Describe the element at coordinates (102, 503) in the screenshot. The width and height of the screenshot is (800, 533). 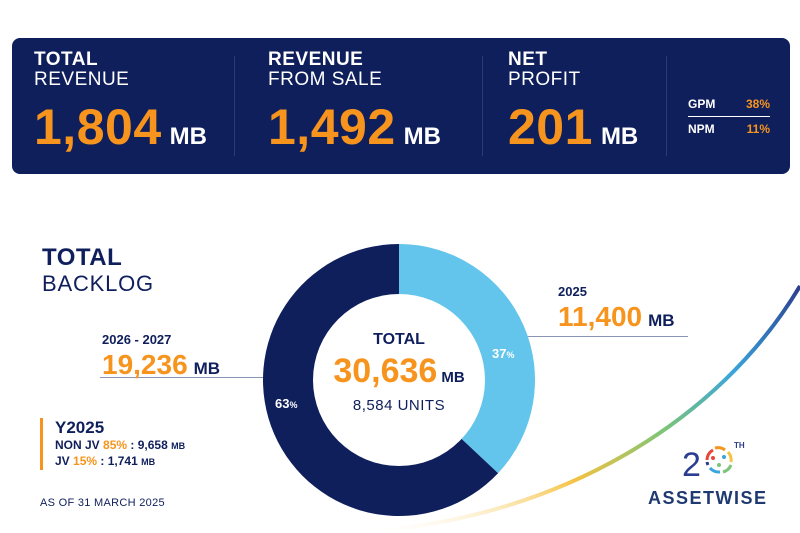
I see `as-of-date: AS OF 31 MARCH 2025` at that location.